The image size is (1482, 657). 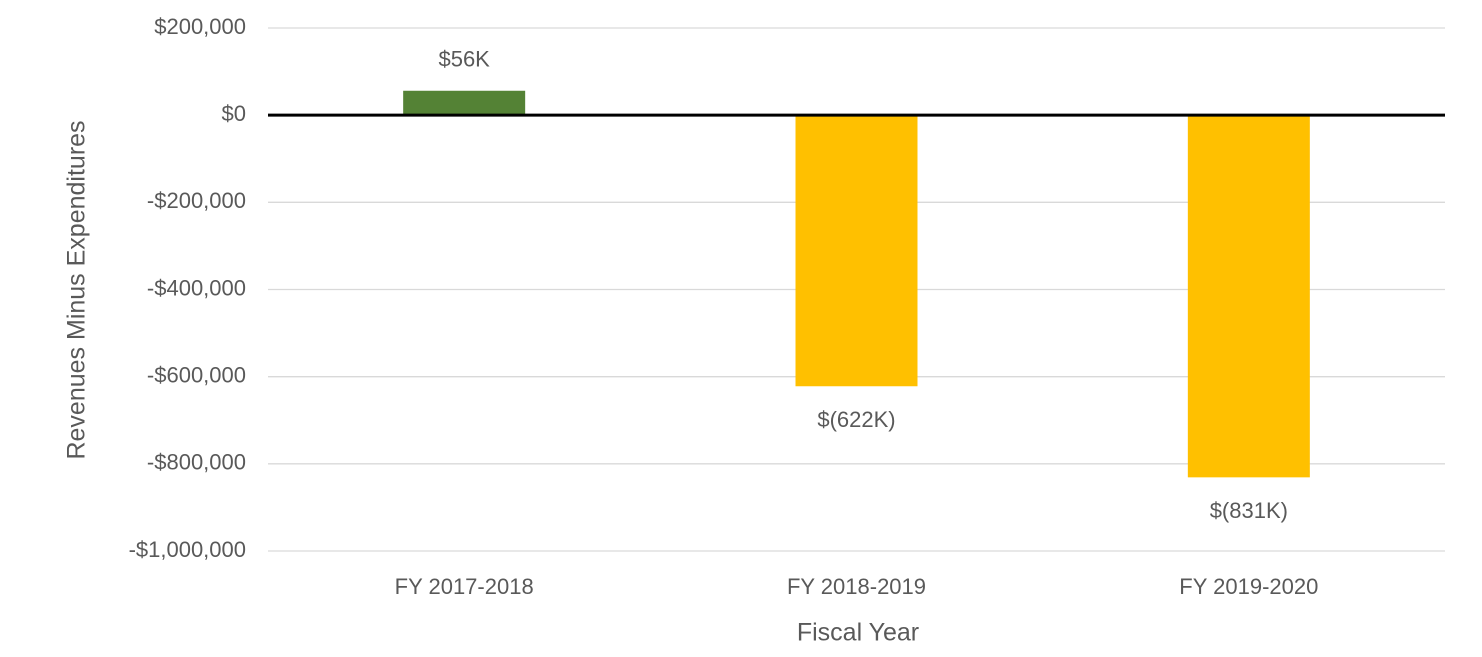 I want to click on y-axis-label: Revenues Minus Expenditures, so click(x=77, y=289).